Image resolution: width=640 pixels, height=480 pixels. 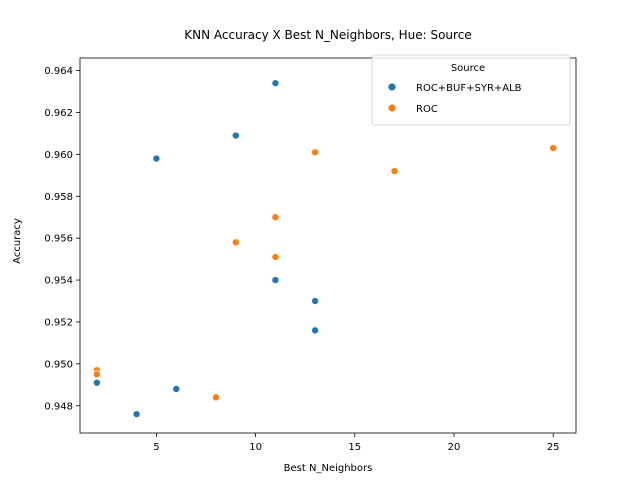 I want to click on x-tick-label: 20, so click(x=454, y=447).